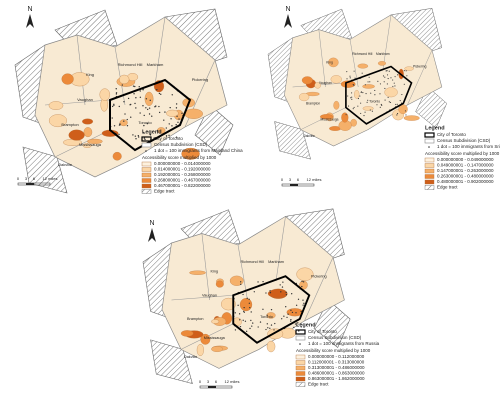 This screenshot has height=402, width=500. Describe the element at coordinates (319, 276) in the screenshot. I see `place-label: Pickering` at that location.